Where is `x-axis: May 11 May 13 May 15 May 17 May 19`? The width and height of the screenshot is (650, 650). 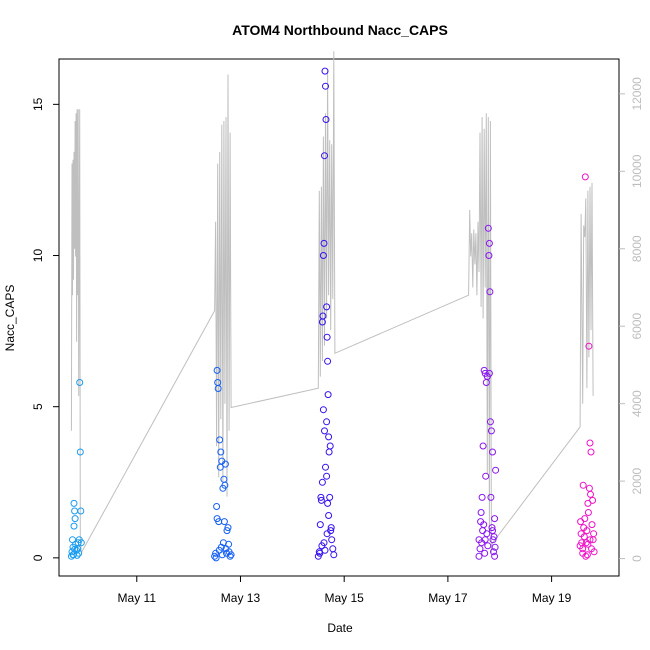 x-axis: May 11 May 13 May 15 May 17 May 19 is located at coordinates (345, 590).